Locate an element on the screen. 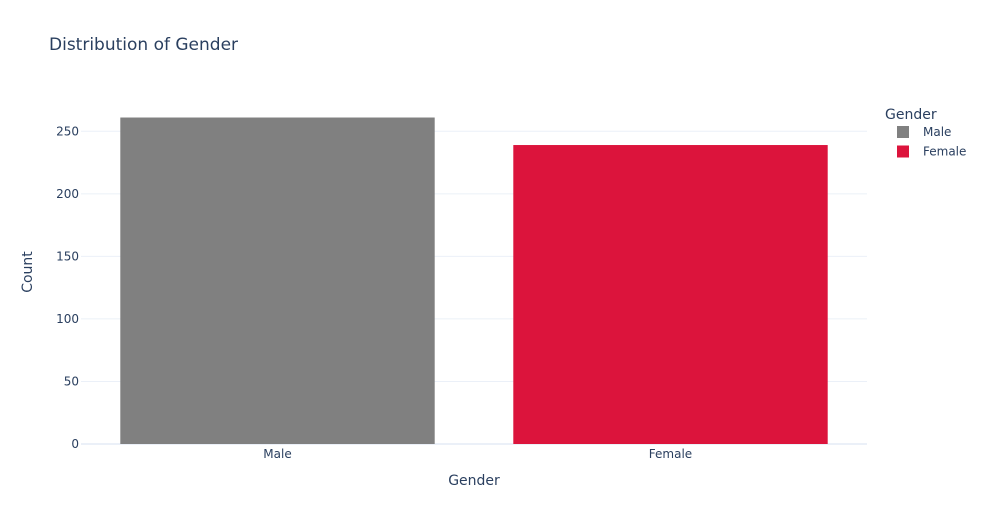 Image resolution: width=984 pixels, height=525 pixels. y-tick-label: 0 is located at coordinates (75, 444).